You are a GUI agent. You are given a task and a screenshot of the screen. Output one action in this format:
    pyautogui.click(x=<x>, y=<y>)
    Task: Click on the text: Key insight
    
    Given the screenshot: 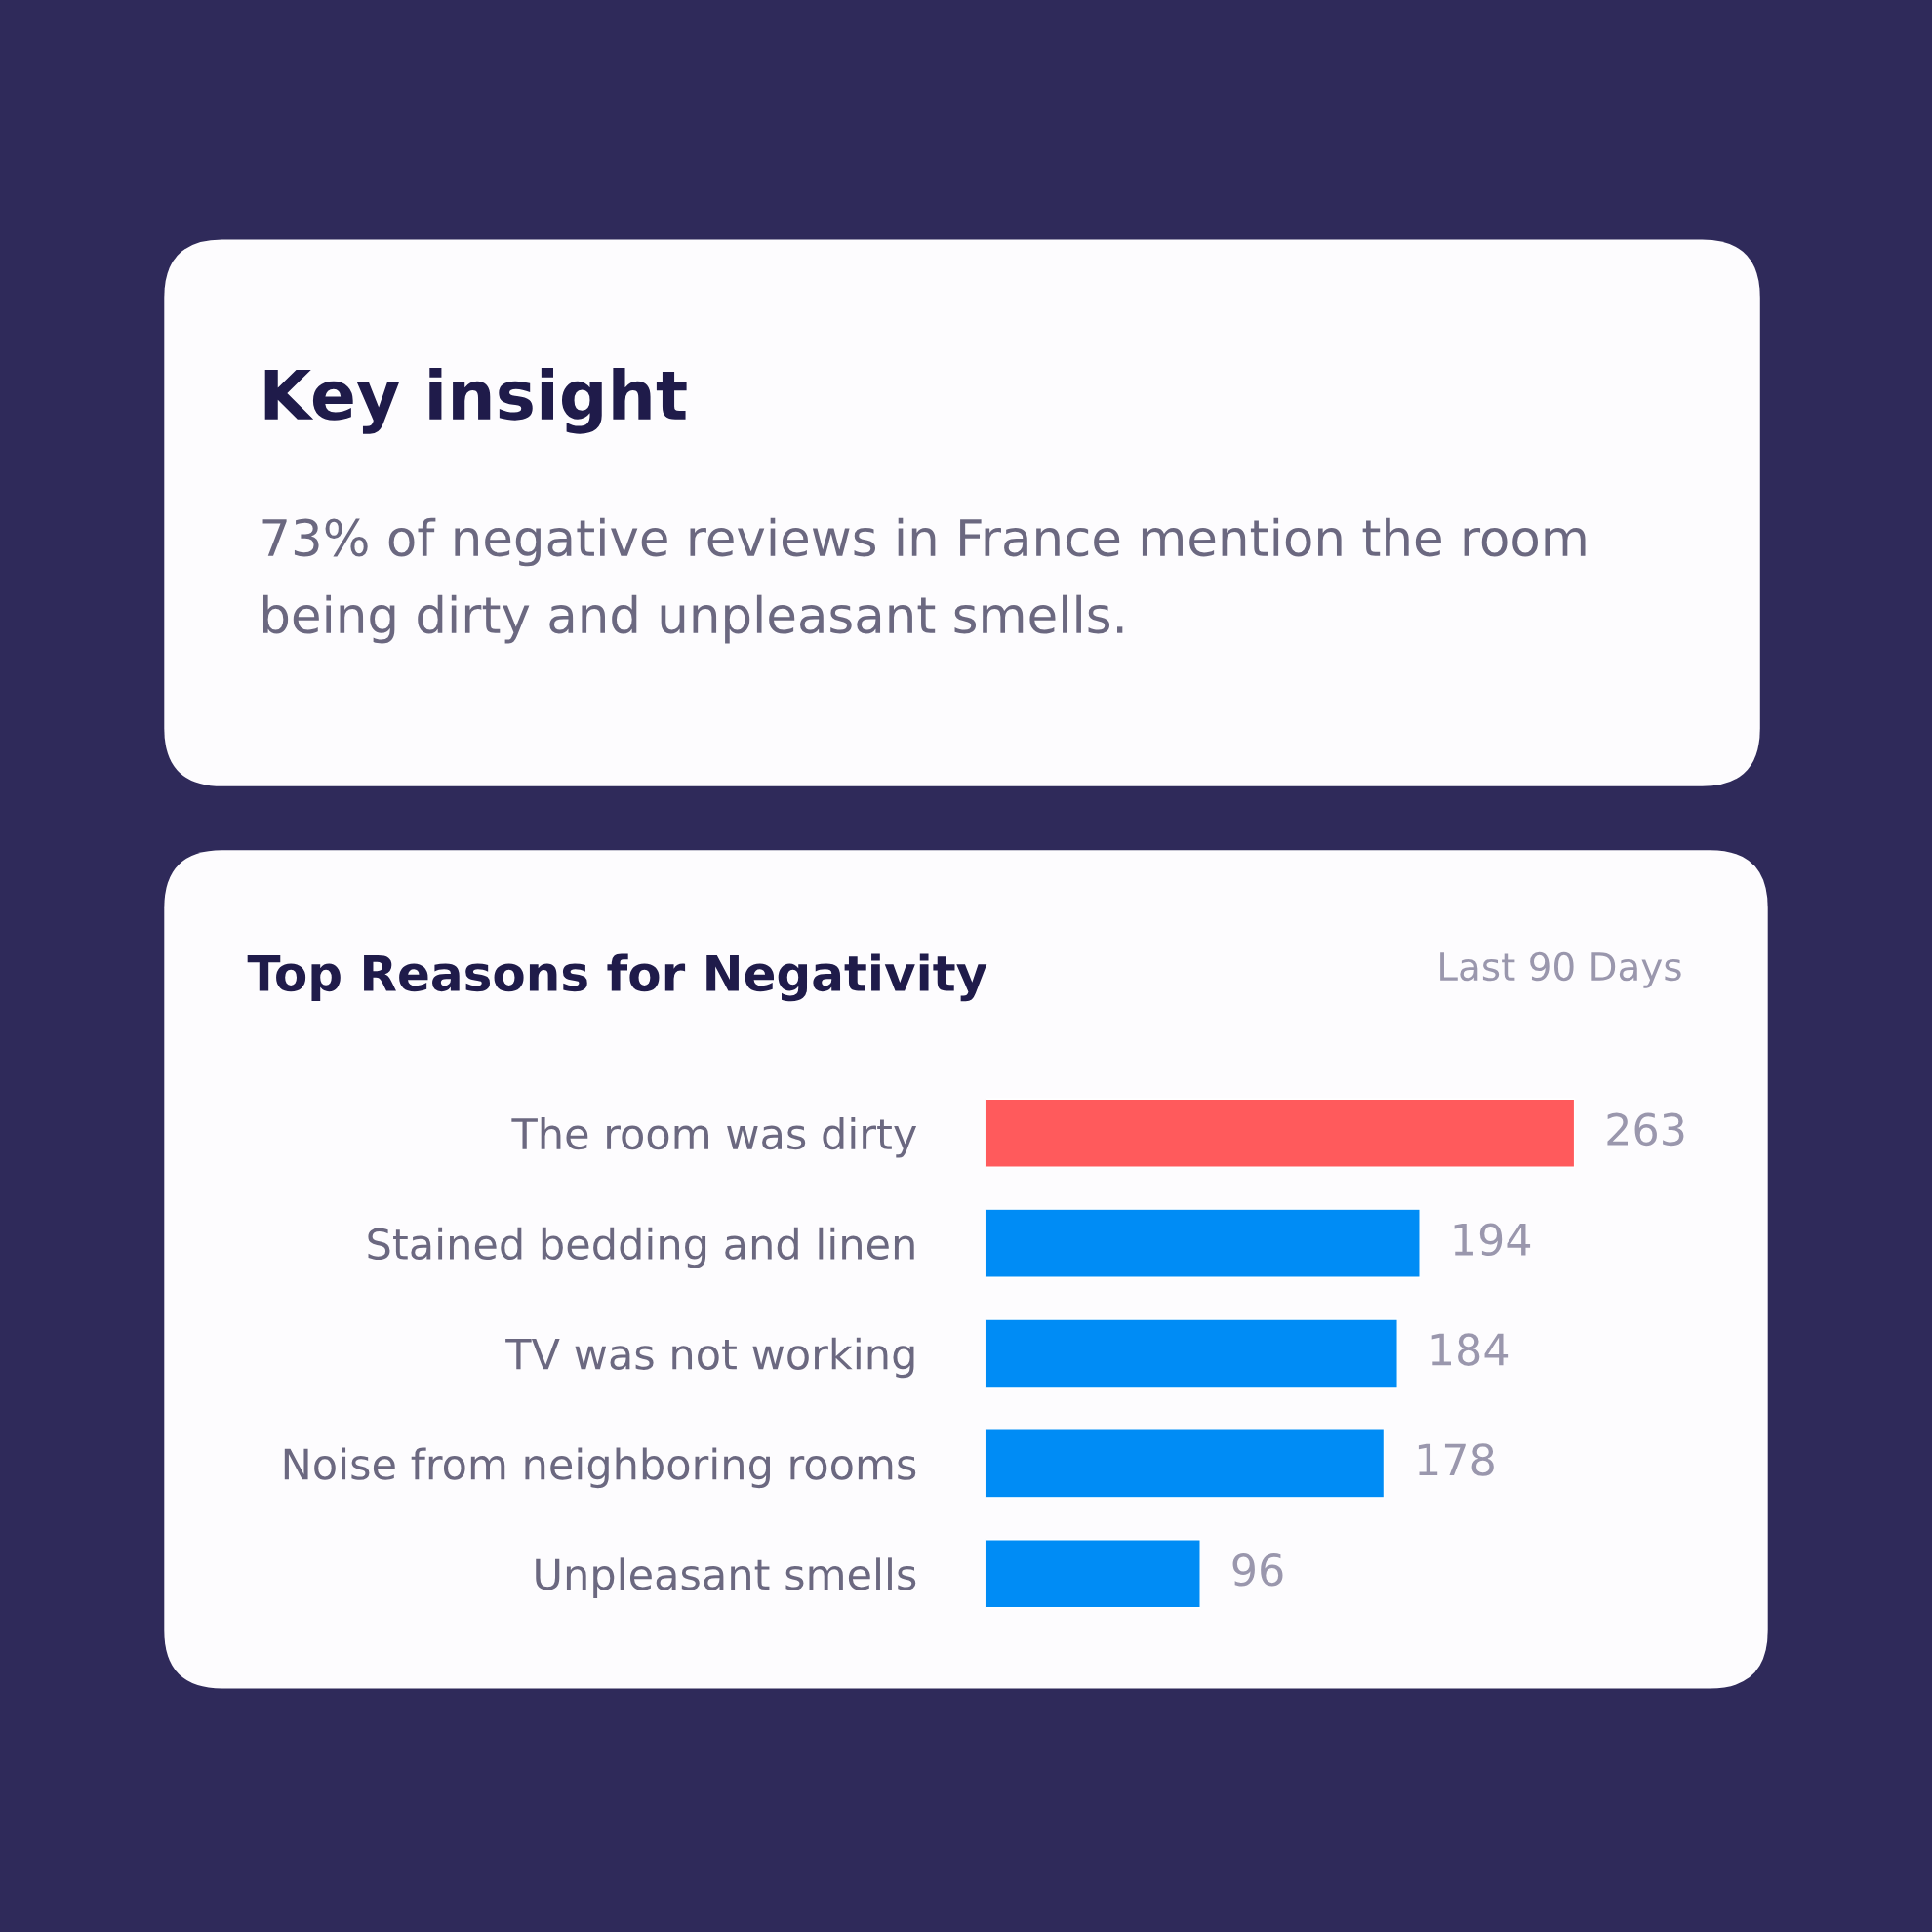 What is the action you would take?
    pyautogui.click(x=475, y=400)
    